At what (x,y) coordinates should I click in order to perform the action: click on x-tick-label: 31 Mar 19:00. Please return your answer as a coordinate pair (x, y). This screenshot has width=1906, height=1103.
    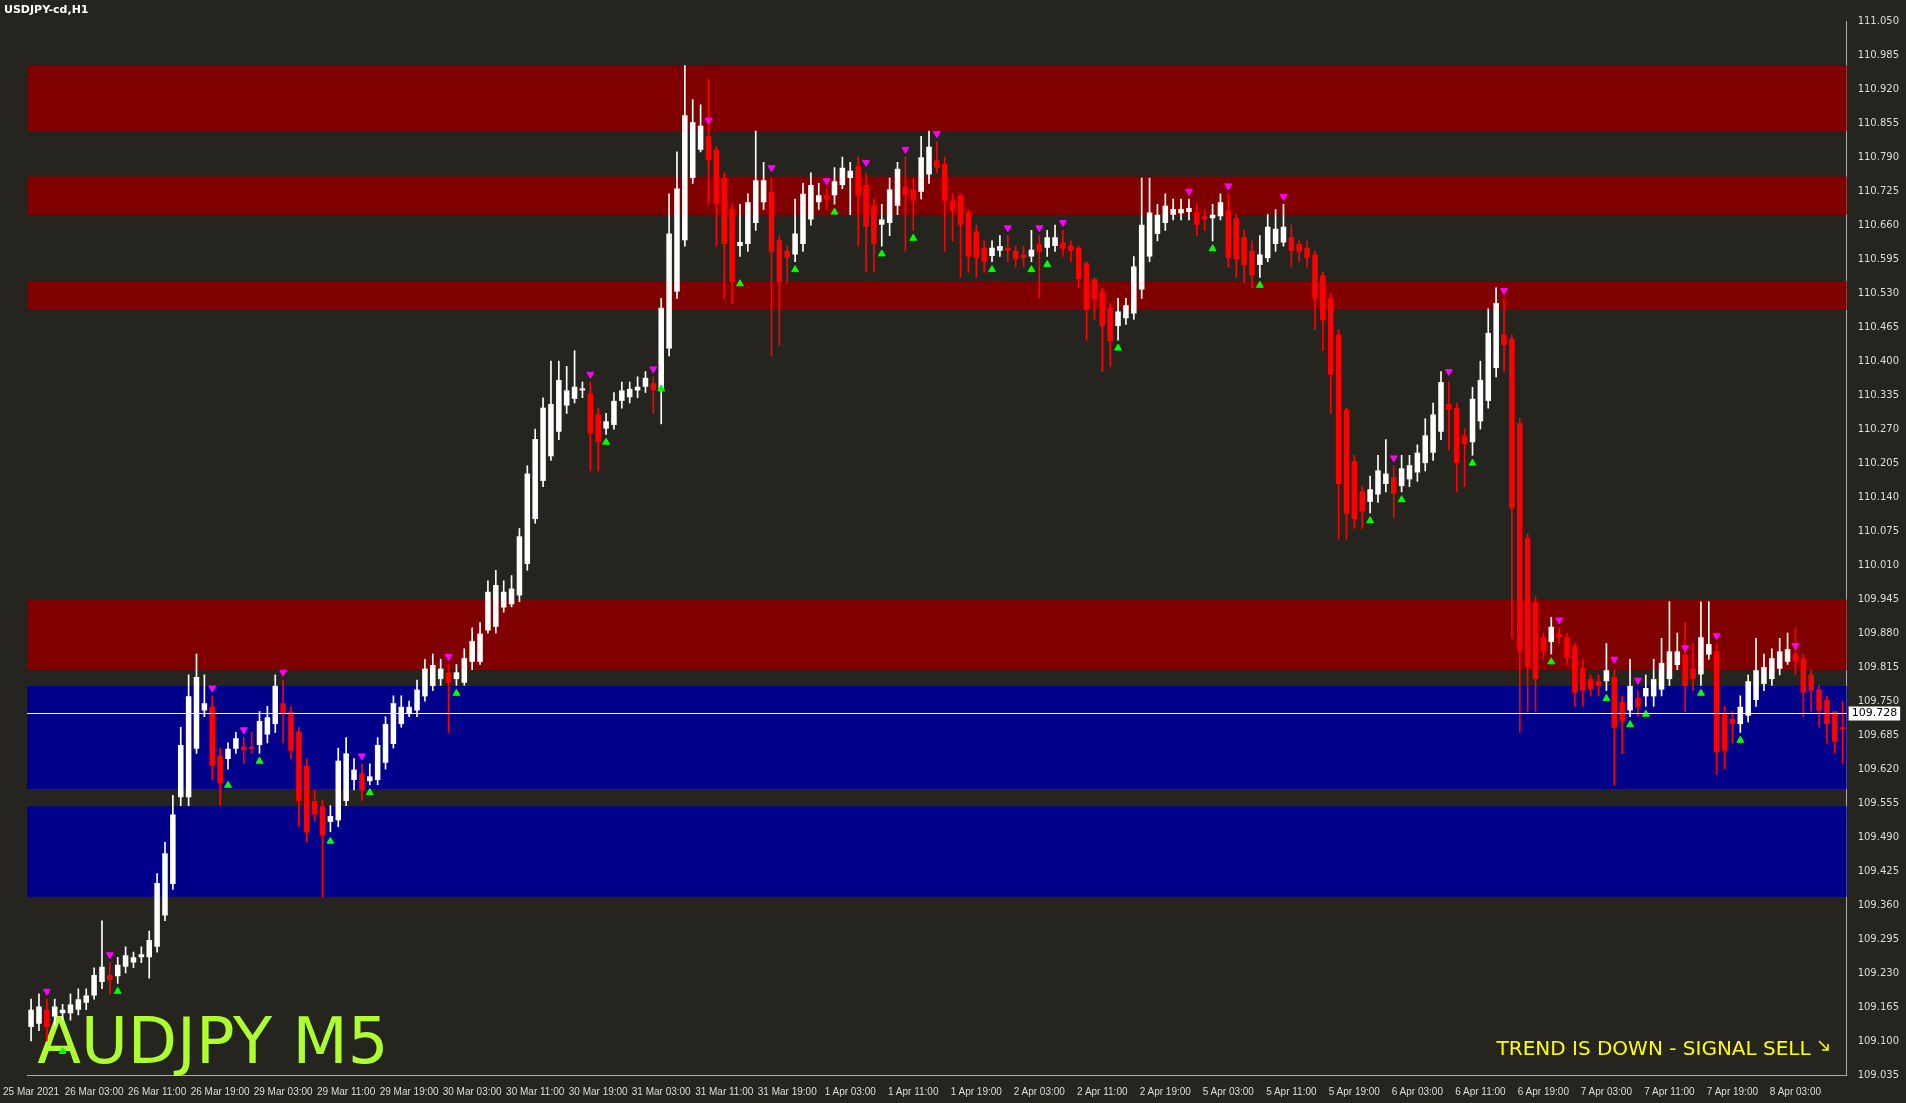
    Looking at the image, I should click on (787, 1091).